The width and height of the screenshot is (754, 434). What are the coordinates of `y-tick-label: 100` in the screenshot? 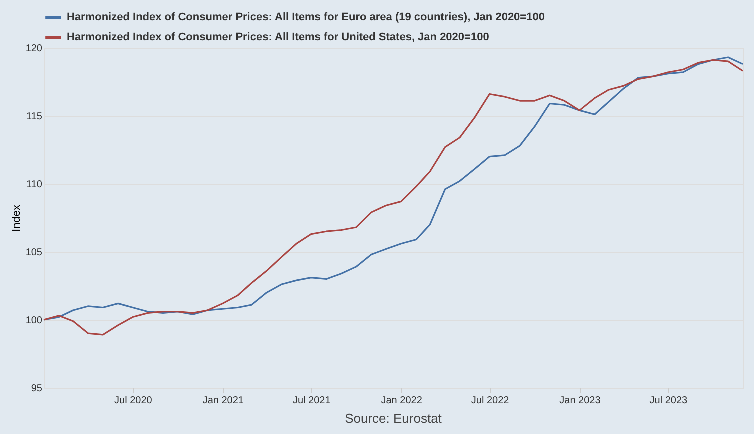 It's located at (34, 321).